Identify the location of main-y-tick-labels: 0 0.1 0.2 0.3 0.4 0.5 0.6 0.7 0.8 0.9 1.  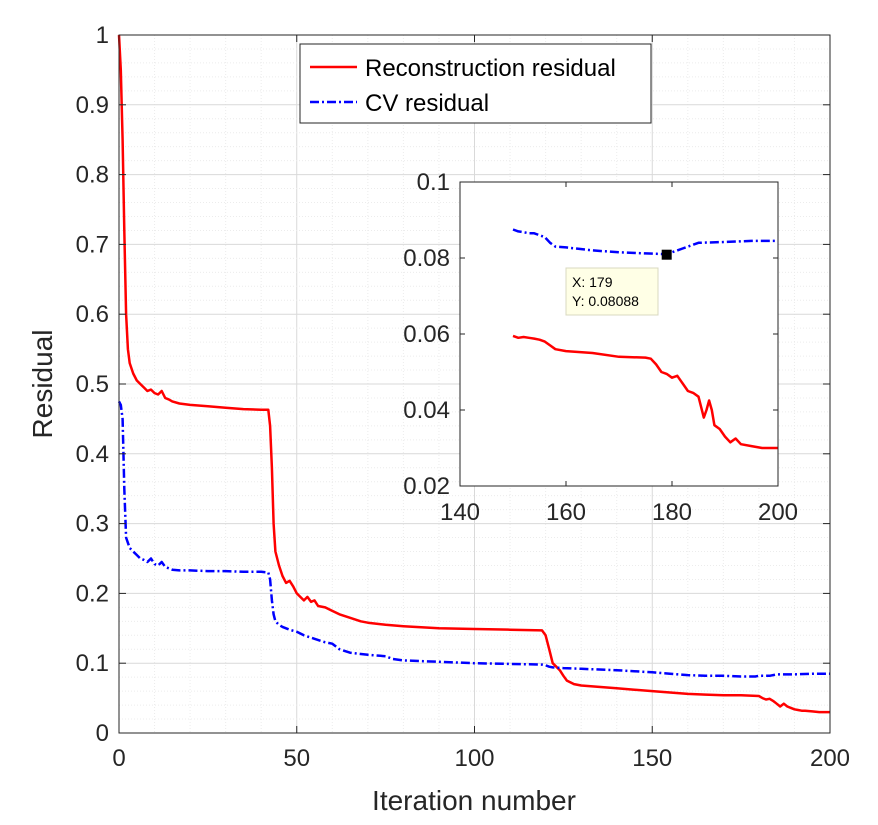
(92, 384).